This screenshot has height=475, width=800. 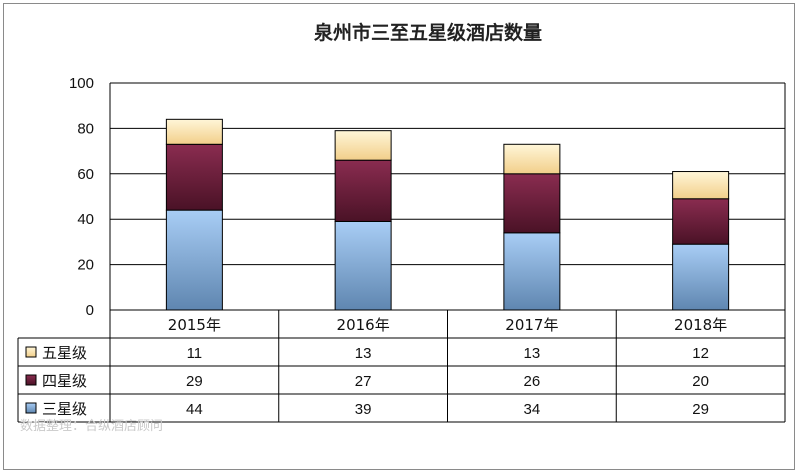 What do you see at coordinates (194, 409) in the screenshot?
I see `table-value: 44` at bounding box center [194, 409].